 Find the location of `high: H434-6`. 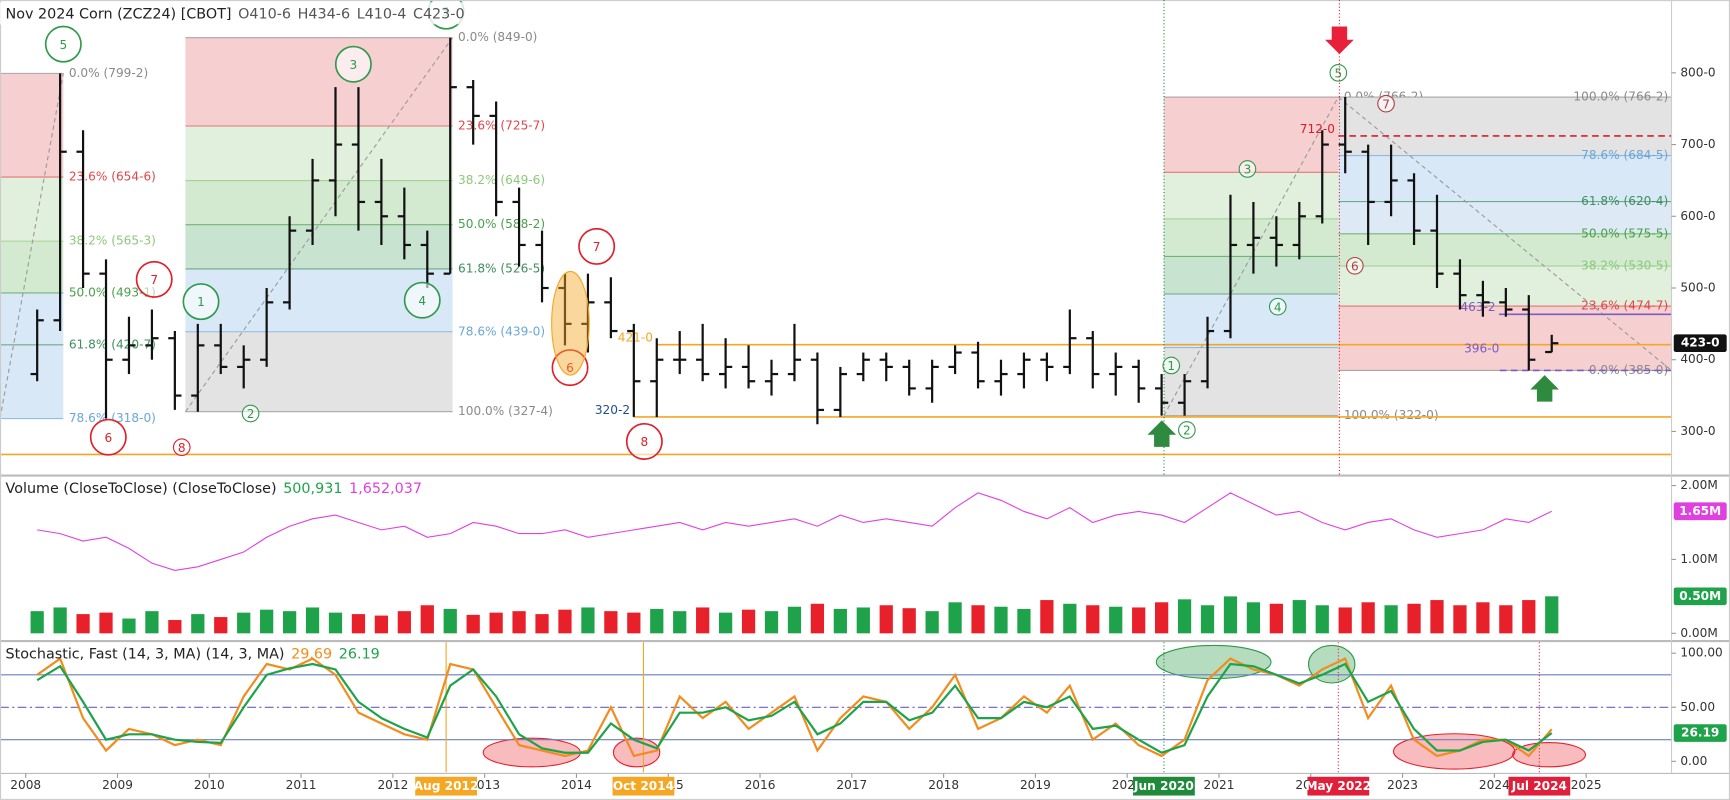

high: H434-6 is located at coordinates (324, 14).